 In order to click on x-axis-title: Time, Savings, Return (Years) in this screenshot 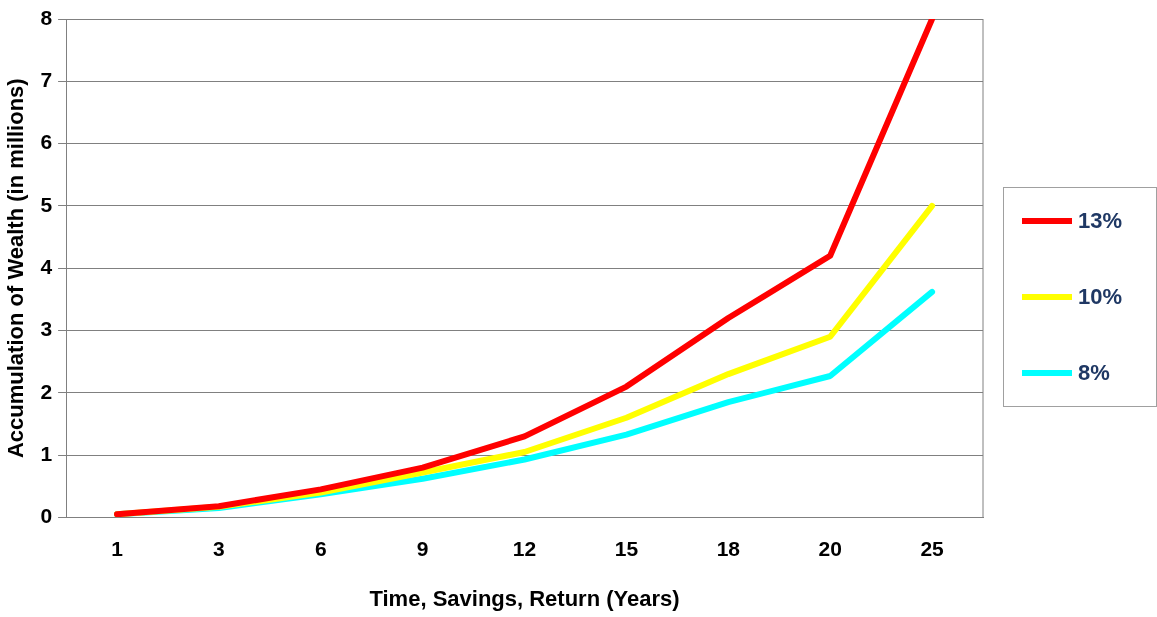, I will do `click(524, 598)`.